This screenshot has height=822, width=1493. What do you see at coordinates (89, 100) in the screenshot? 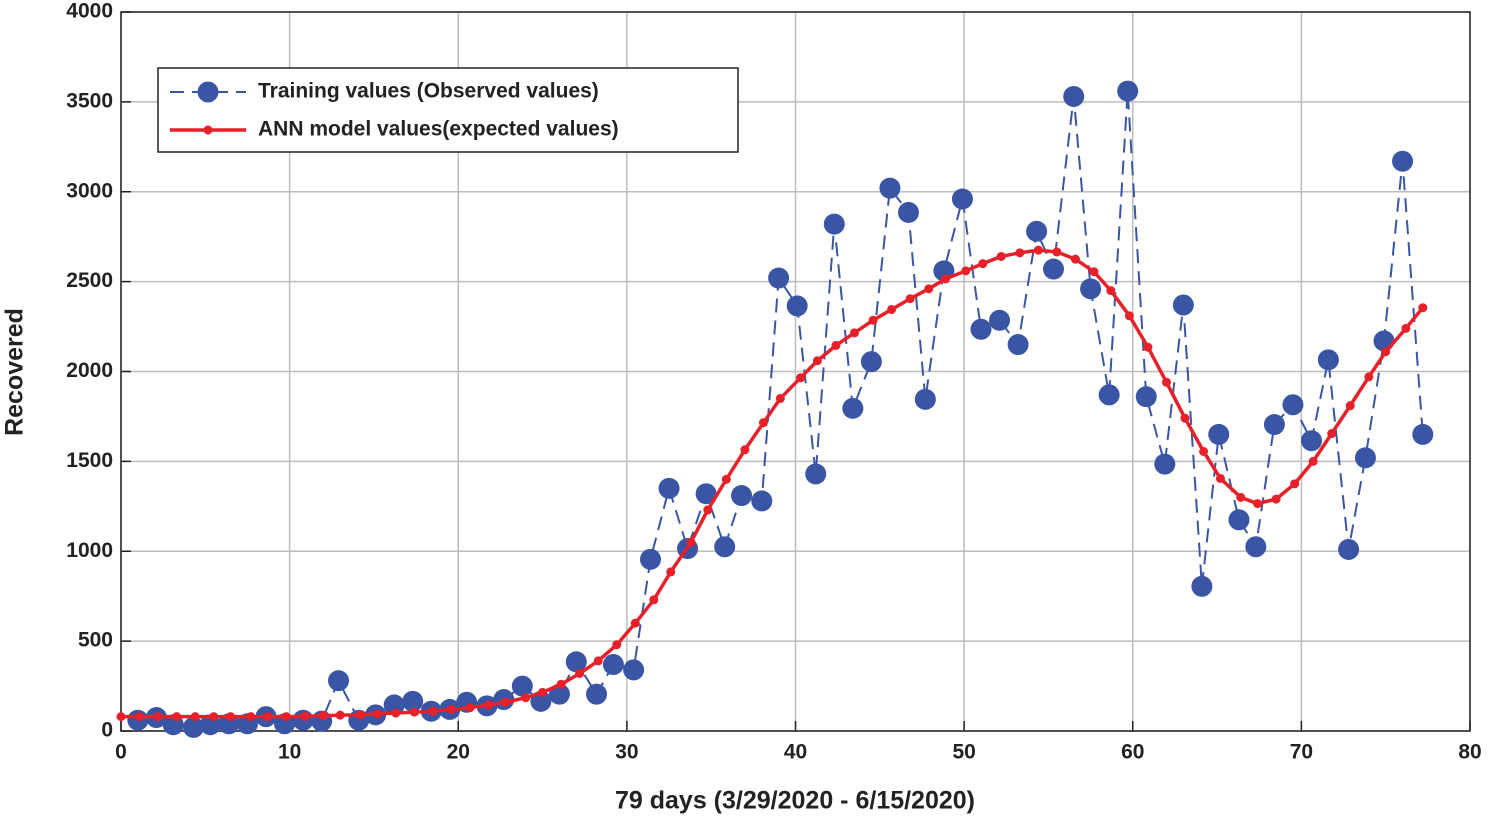
I see `y-tick-label: 3500` at bounding box center [89, 100].